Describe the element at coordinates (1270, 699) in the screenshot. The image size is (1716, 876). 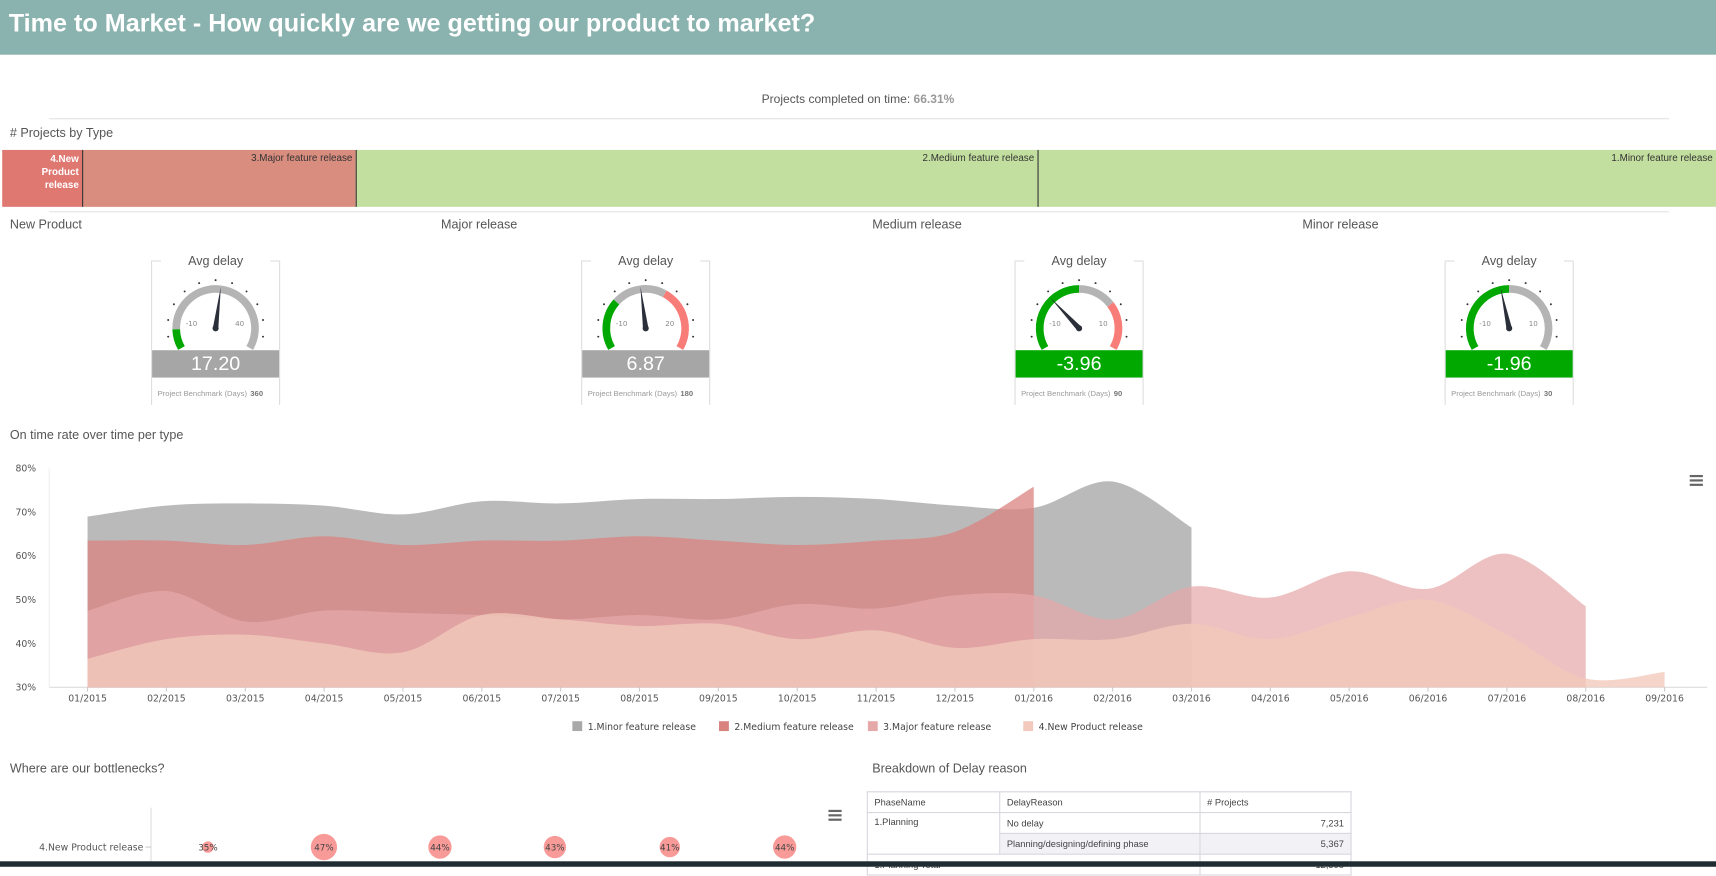
I see `x-tick-label: 04/2016` at that location.